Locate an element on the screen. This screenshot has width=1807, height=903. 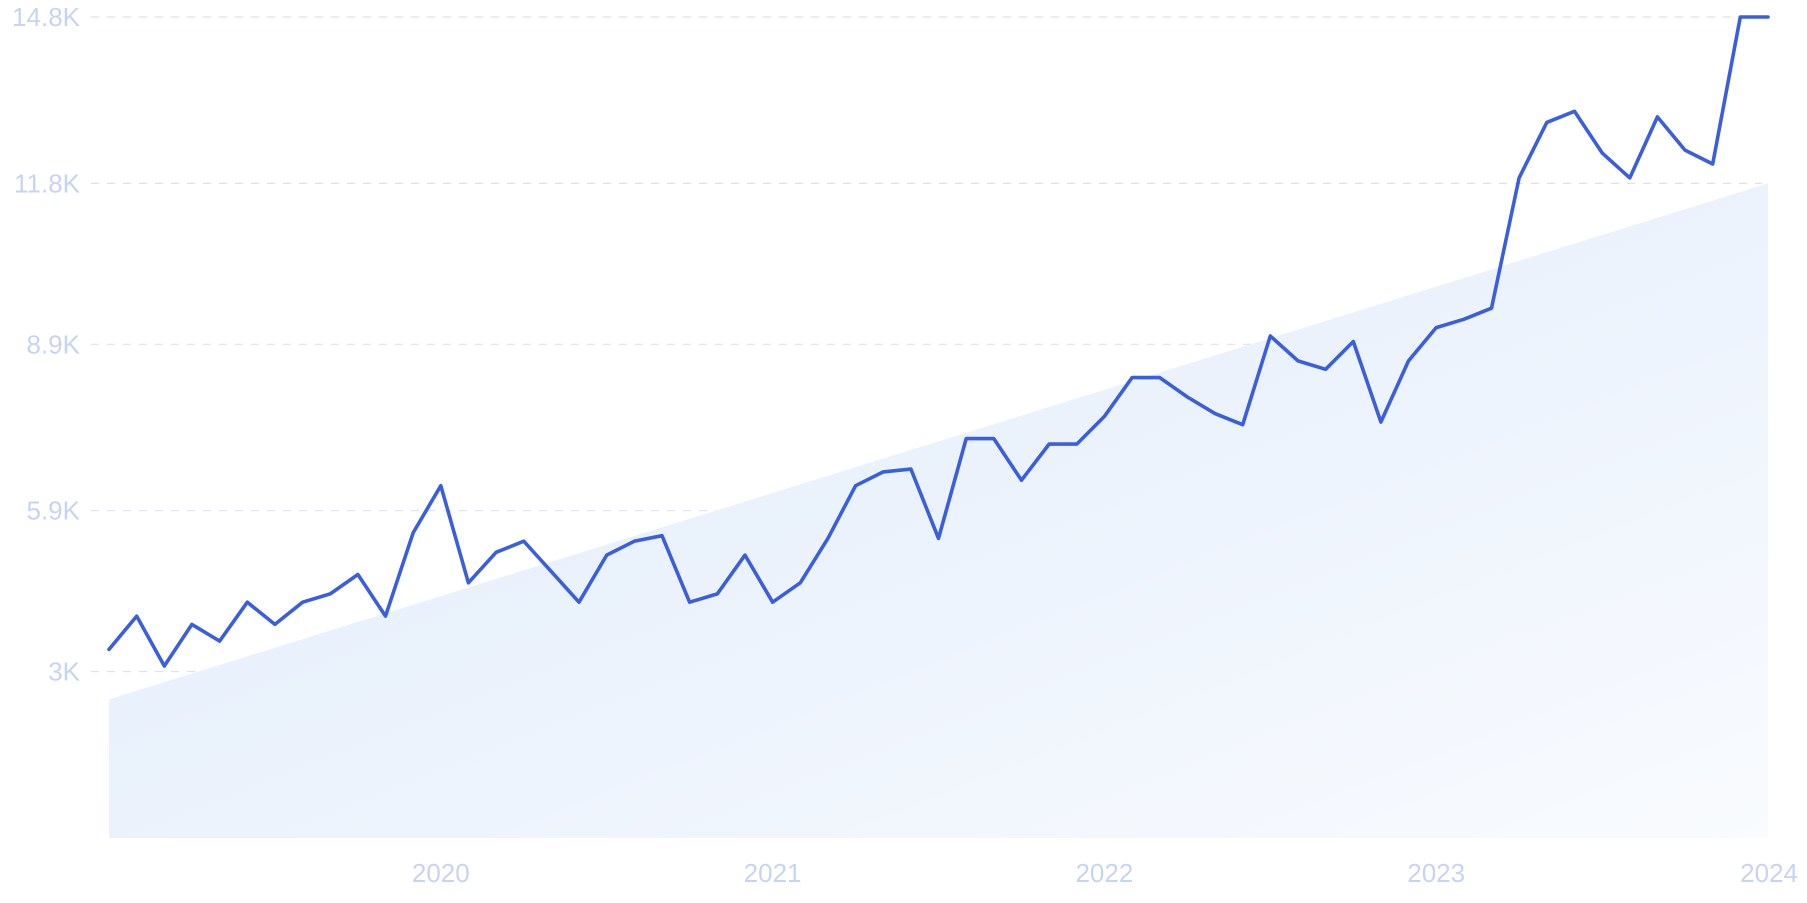
y-tick-label: 11.8K is located at coordinates (47, 183).